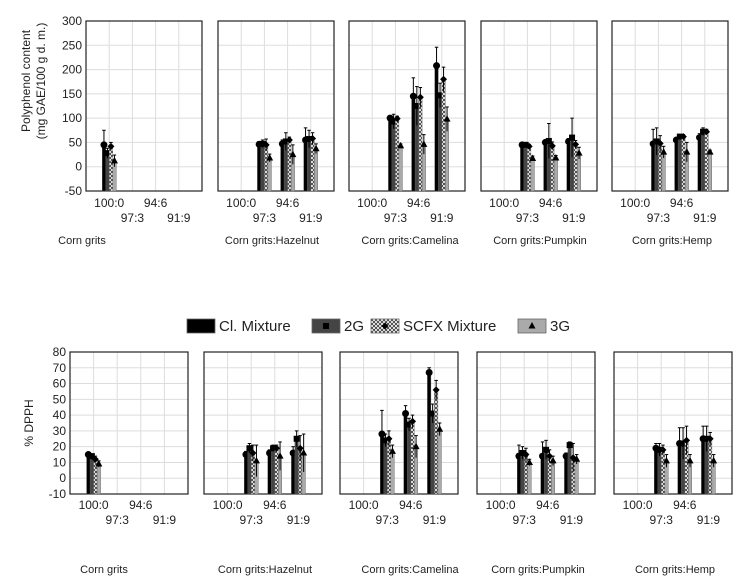  I want to click on y-tick-label: 40, so click(60, 415).